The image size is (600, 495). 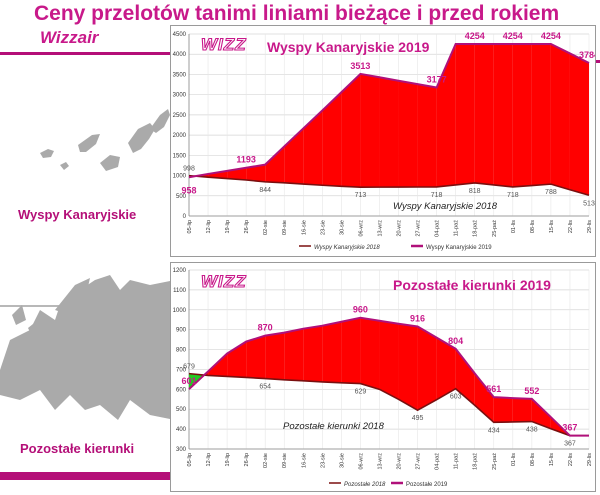 What do you see at coordinates (185, 217) in the screenshot?
I see `y-tick-label: 0` at bounding box center [185, 217].